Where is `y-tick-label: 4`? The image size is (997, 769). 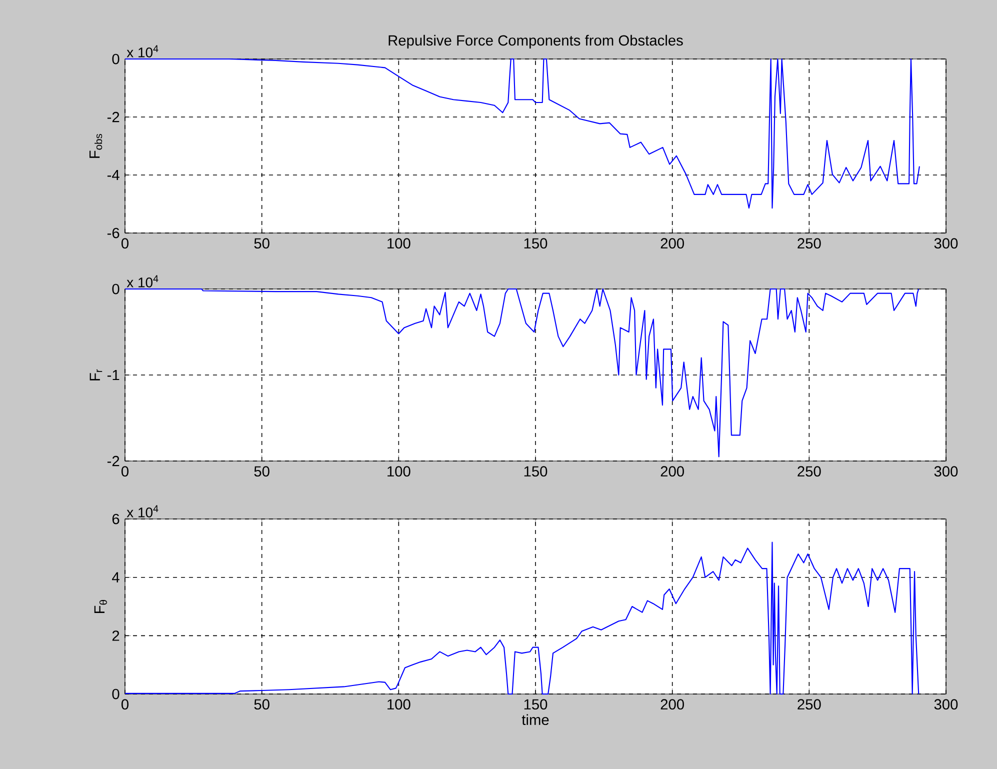
y-tick-label: 4 is located at coordinates (116, 577).